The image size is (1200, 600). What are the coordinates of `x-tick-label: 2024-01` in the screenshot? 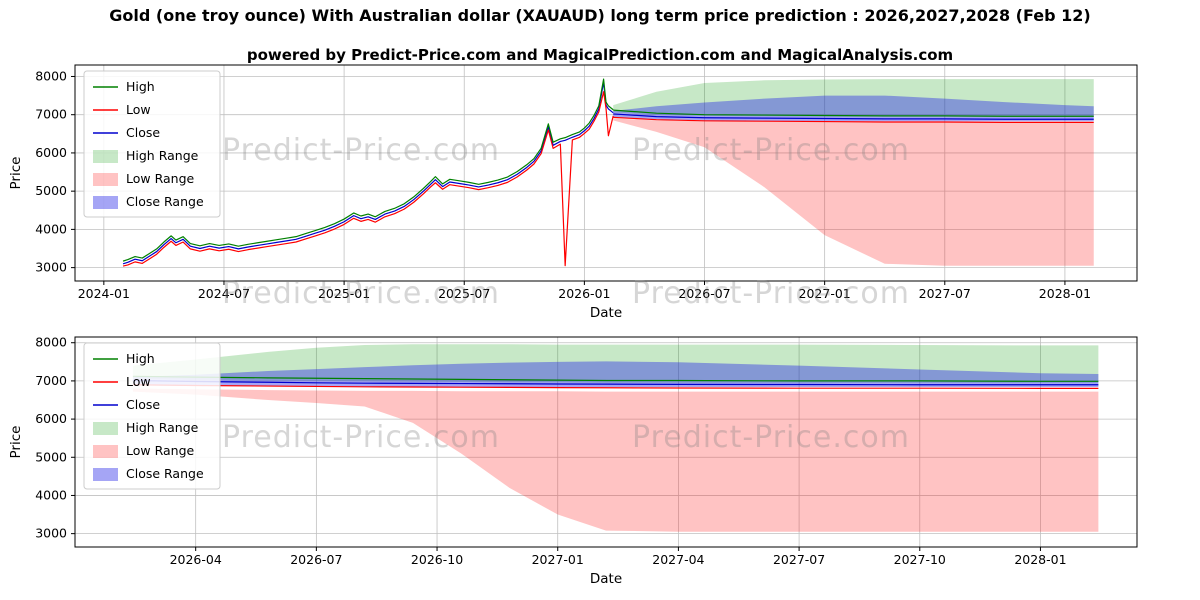 It's located at (104, 293).